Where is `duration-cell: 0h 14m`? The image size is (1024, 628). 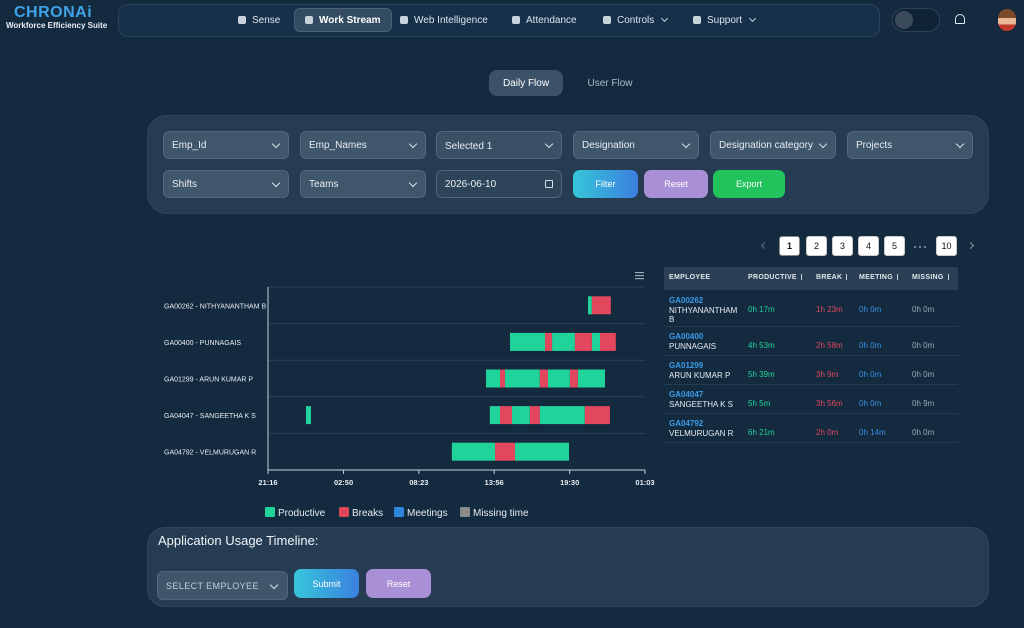
duration-cell: 0h 14m is located at coordinates (872, 432).